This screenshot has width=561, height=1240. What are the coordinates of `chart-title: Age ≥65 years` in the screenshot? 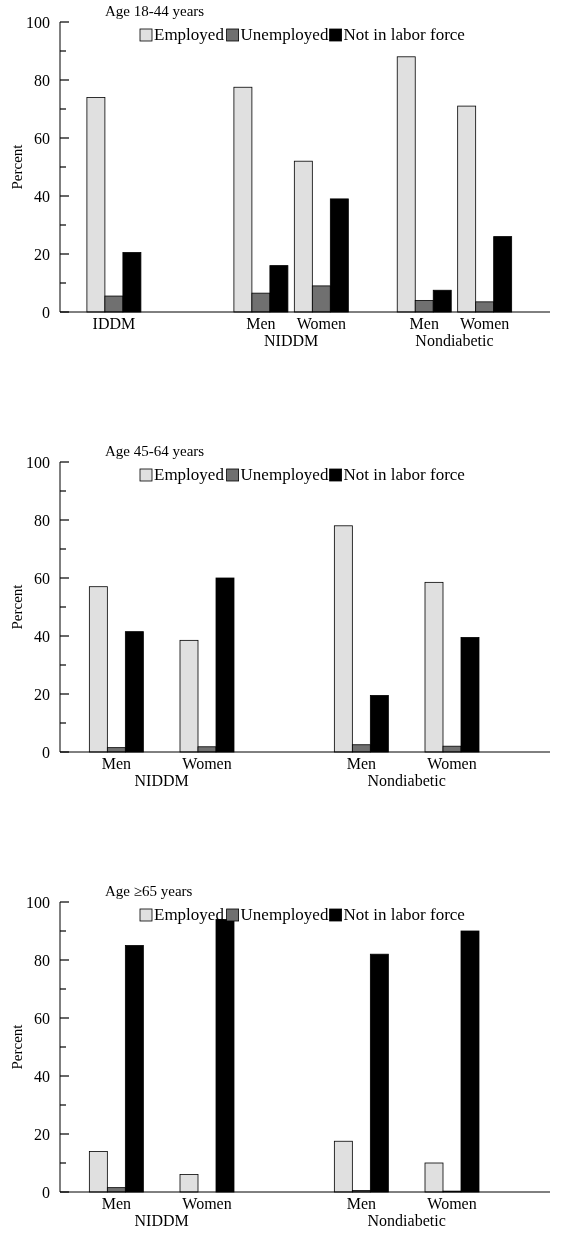 It's located at (149, 891).